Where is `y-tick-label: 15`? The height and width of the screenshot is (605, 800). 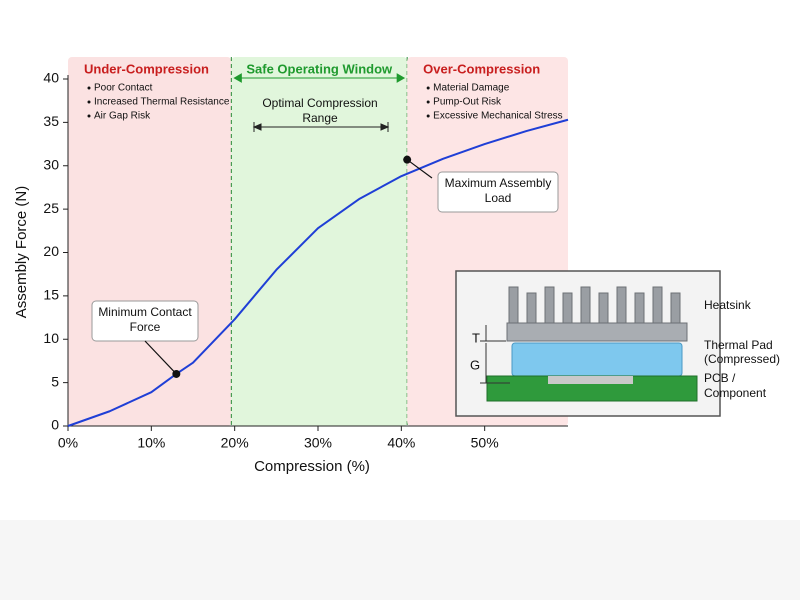
y-tick-label: 15 is located at coordinates (51, 295).